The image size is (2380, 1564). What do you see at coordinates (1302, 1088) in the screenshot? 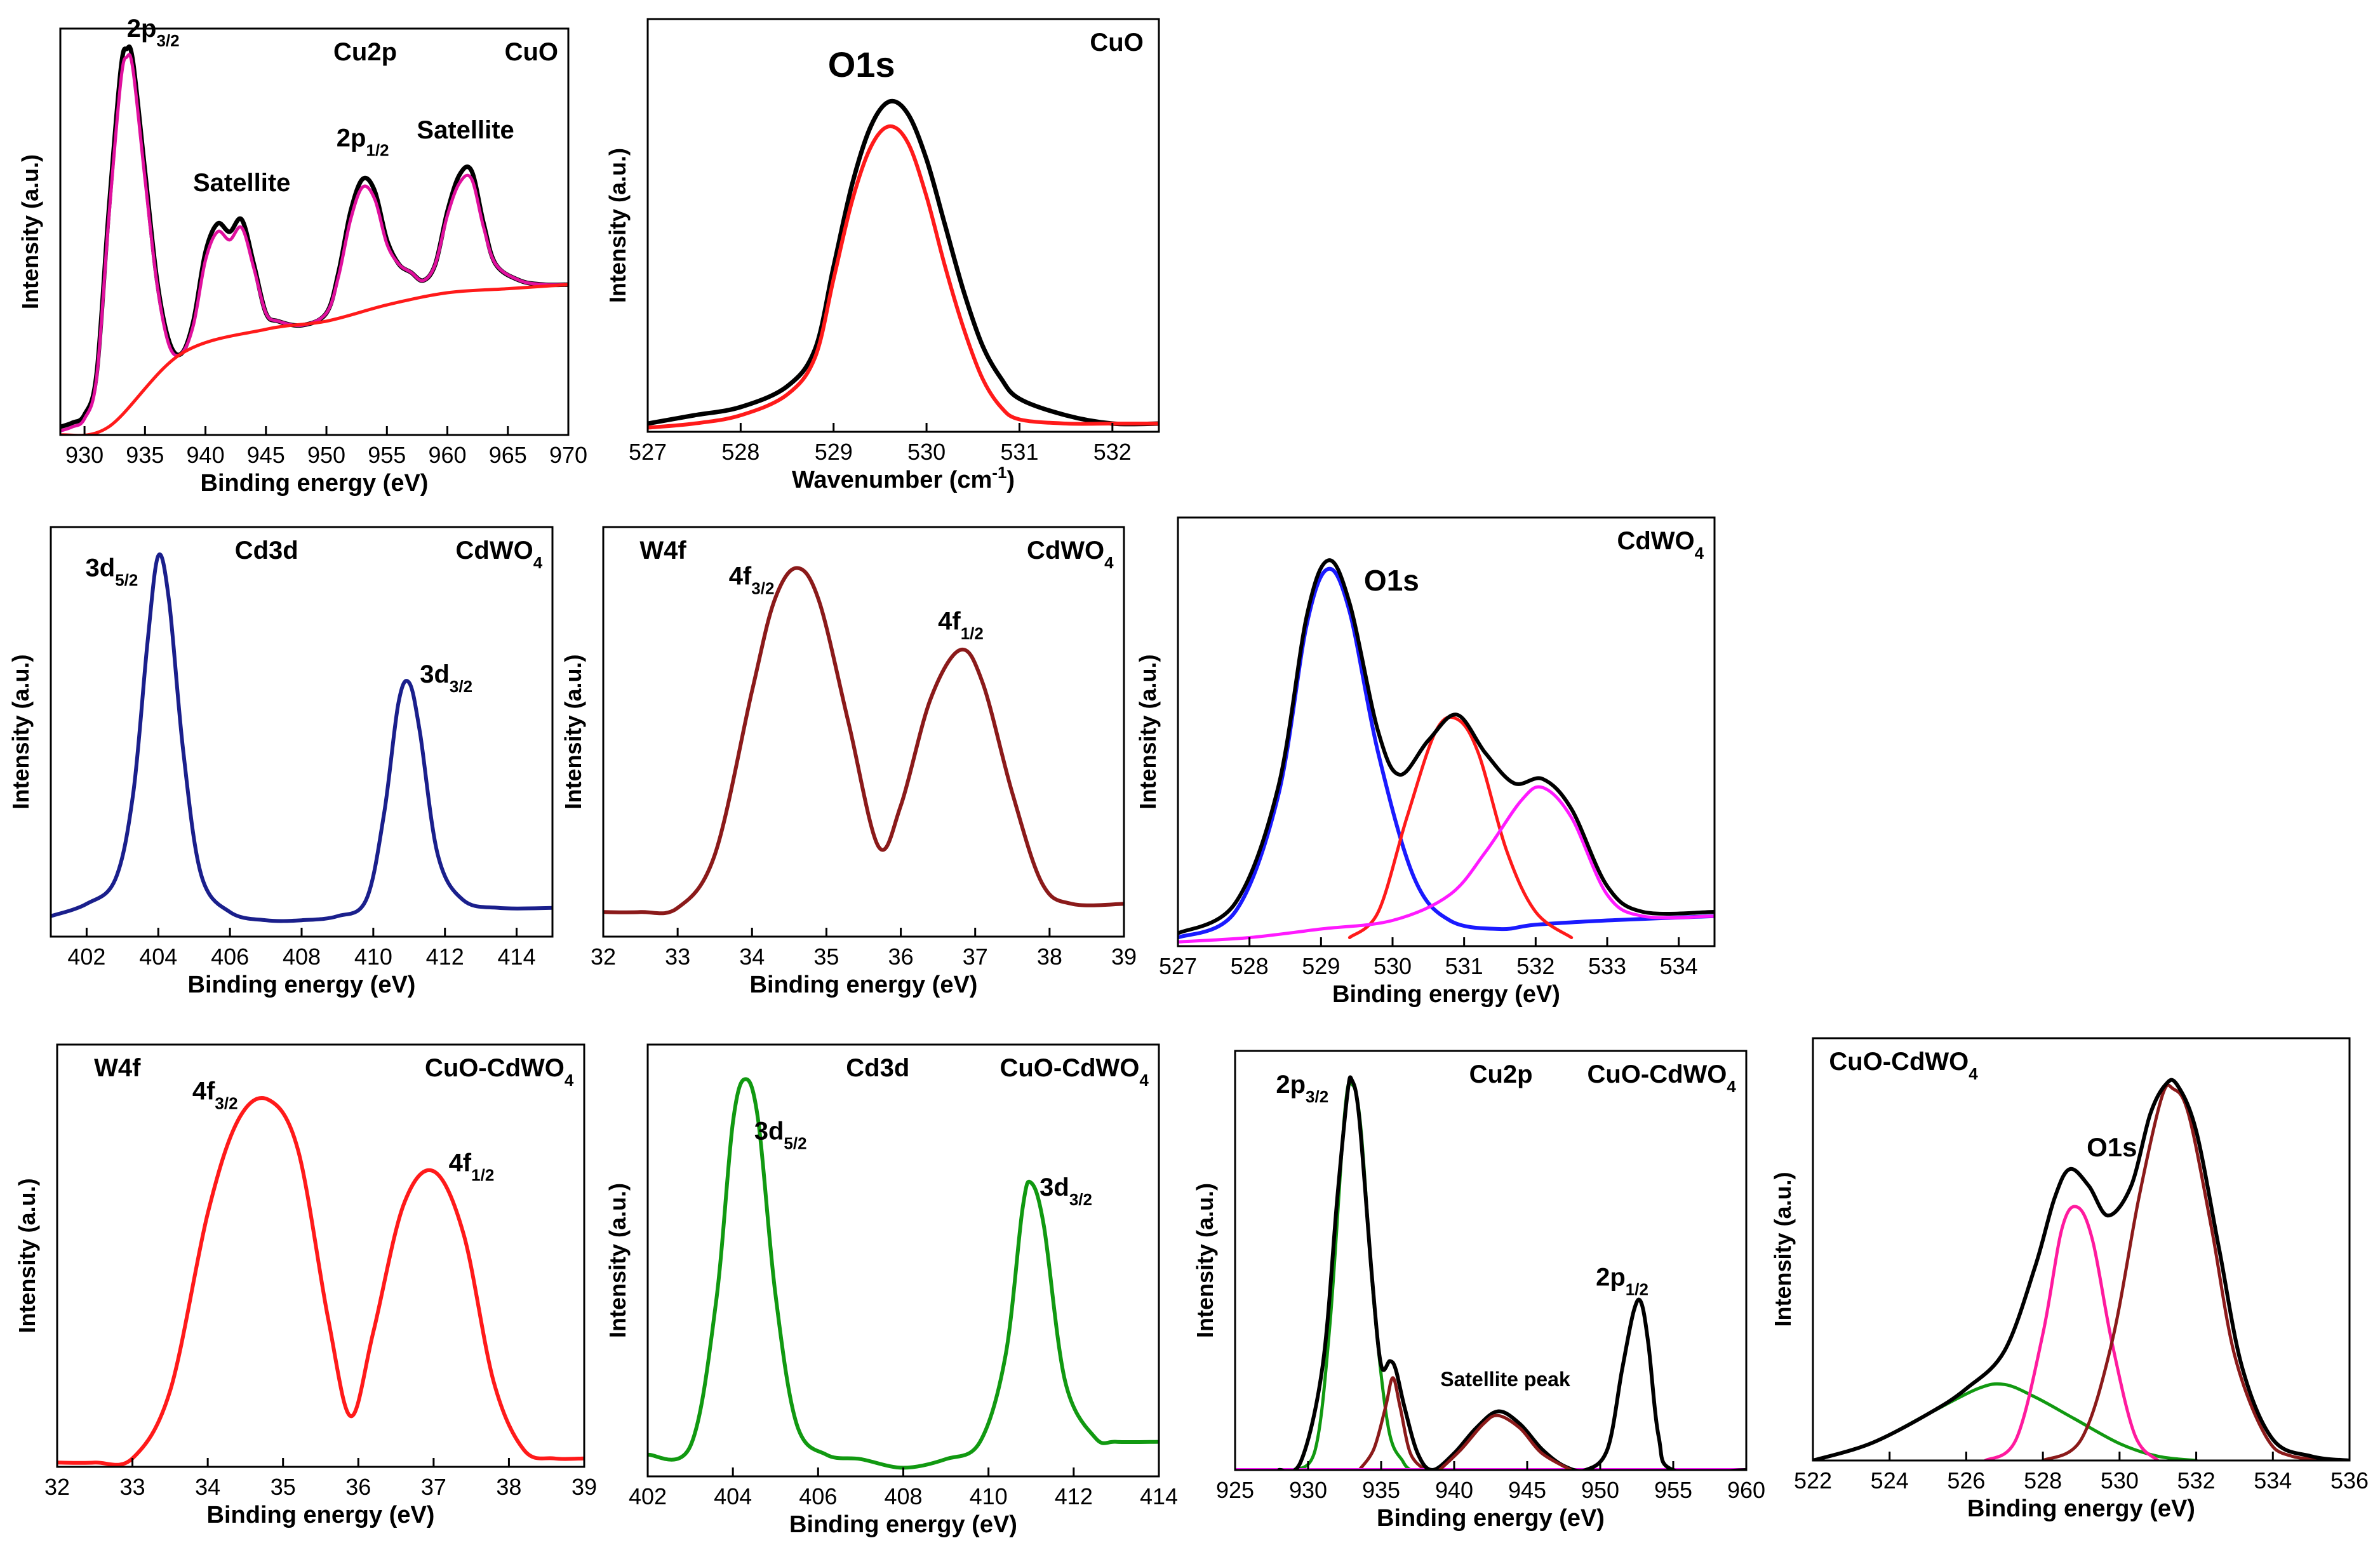
I see `peak-annotation: 2p3/2` at bounding box center [1302, 1088].